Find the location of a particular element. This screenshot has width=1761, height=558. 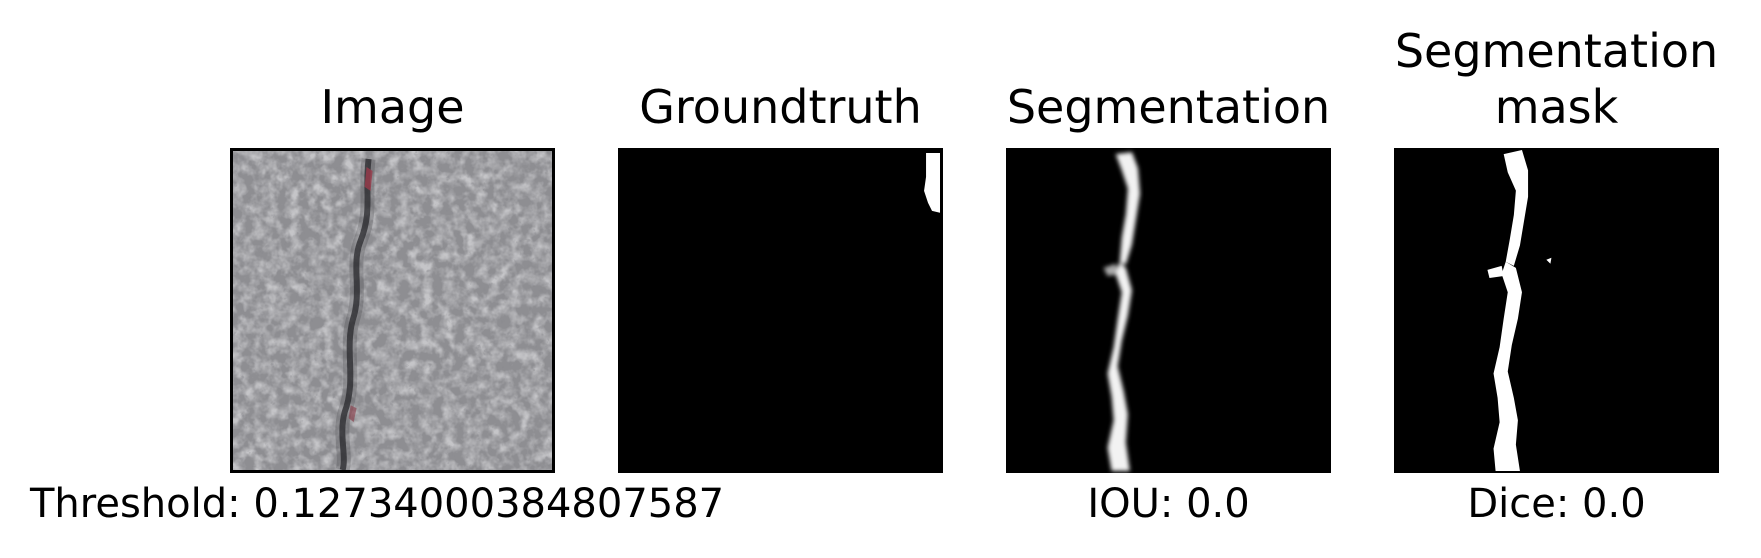

segmentation-mask-panel is located at coordinates (1556, 310).